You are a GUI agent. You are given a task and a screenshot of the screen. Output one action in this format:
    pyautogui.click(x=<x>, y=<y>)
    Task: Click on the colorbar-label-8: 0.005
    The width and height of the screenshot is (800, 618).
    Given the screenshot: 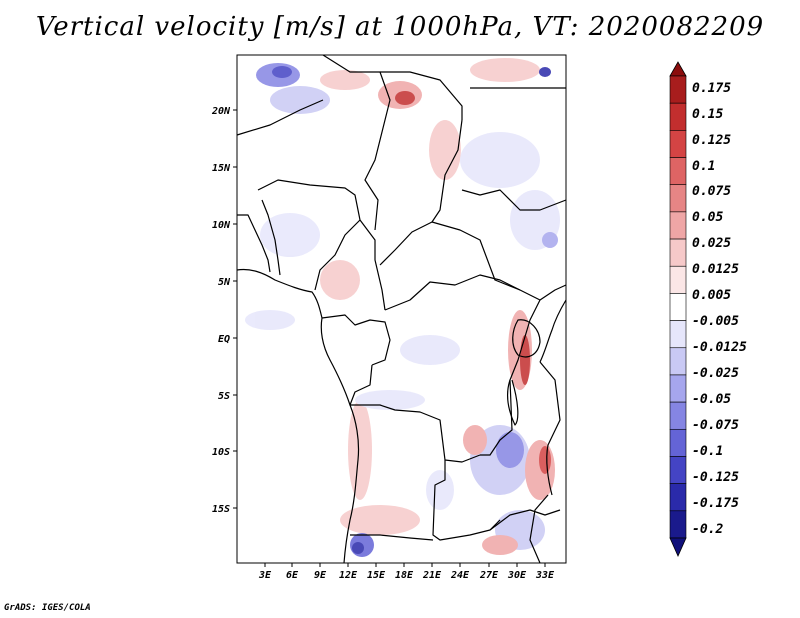 What is the action you would take?
    pyautogui.click(x=711, y=295)
    